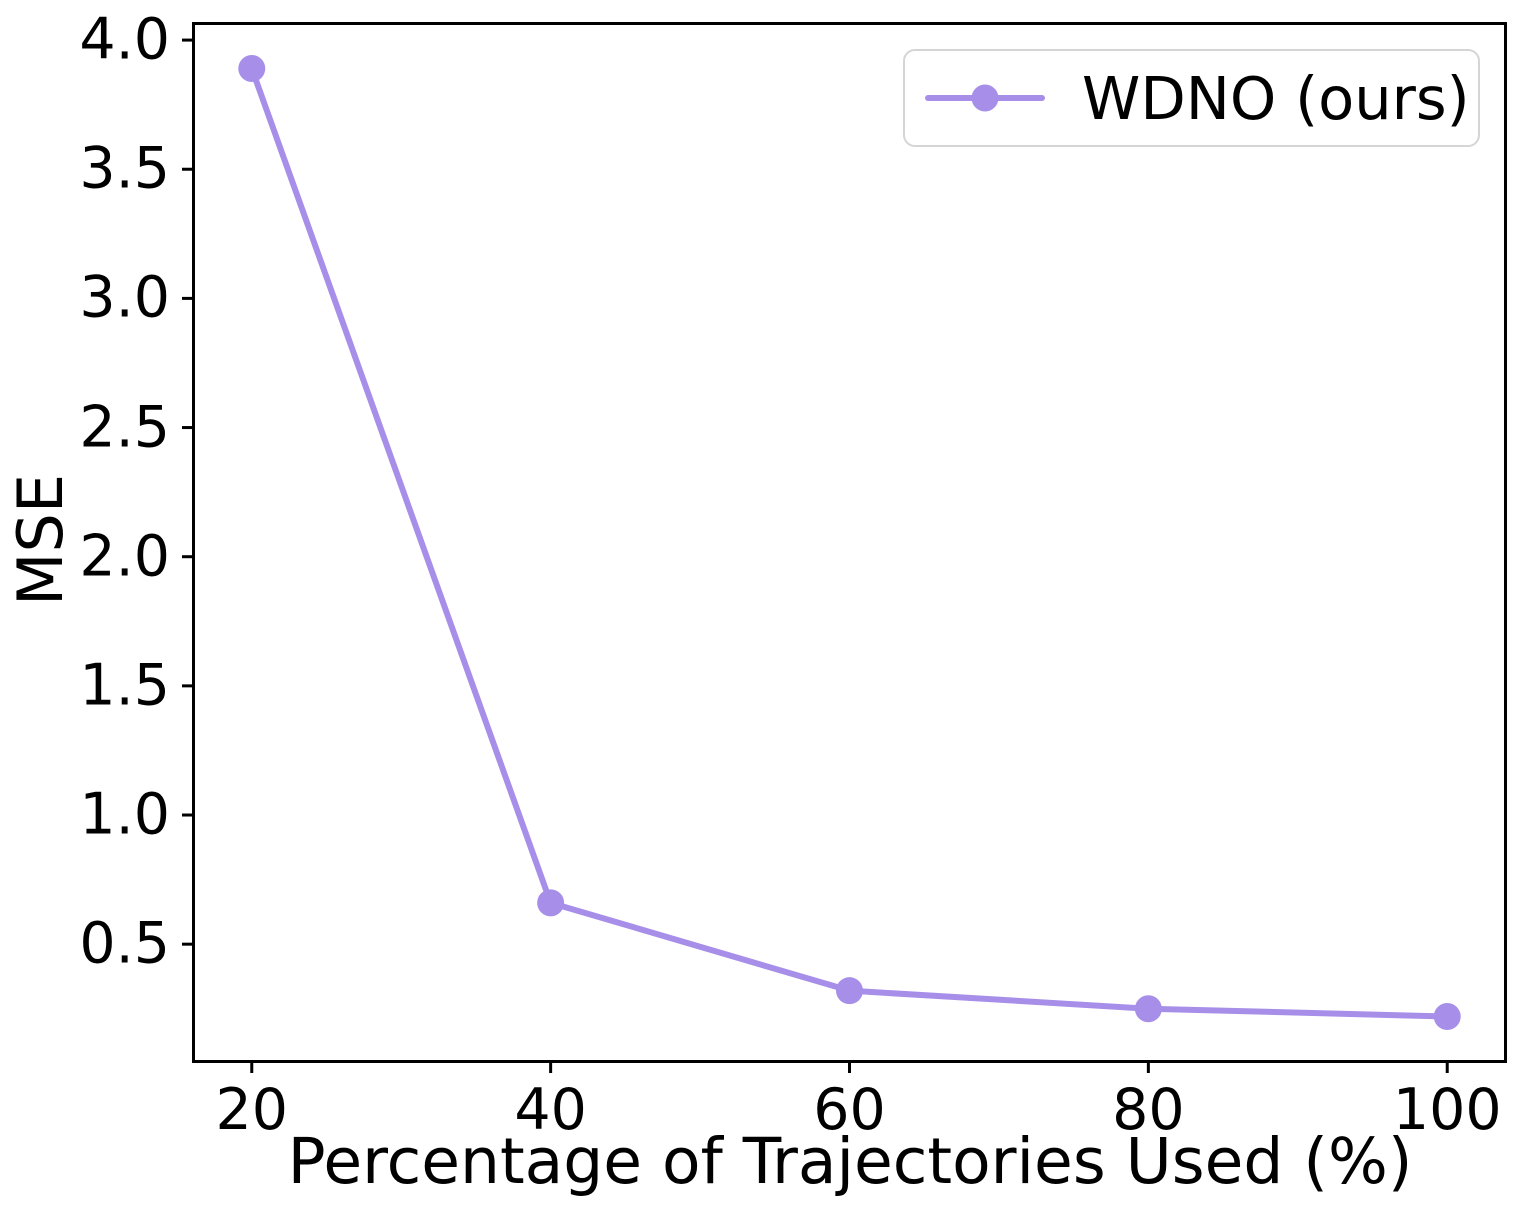 The image size is (1522, 1221). What do you see at coordinates (124, 39) in the screenshot?
I see `y-tick-label: 4.0` at bounding box center [124, 39].